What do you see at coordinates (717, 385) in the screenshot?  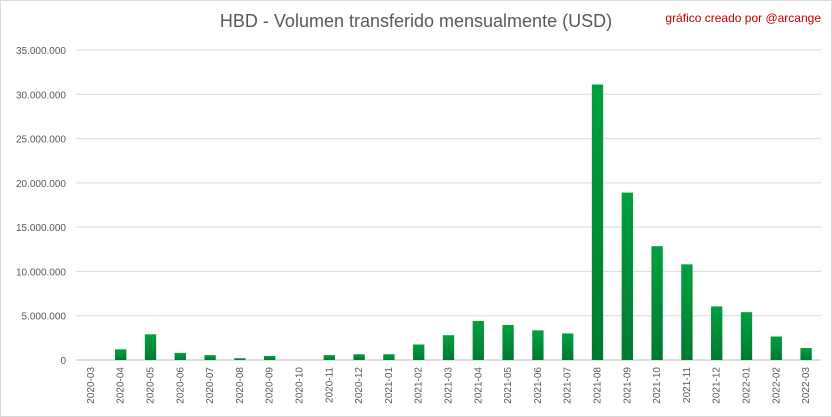 I see `x-tick-label: 2021-12` at bounding box center [717, 385].